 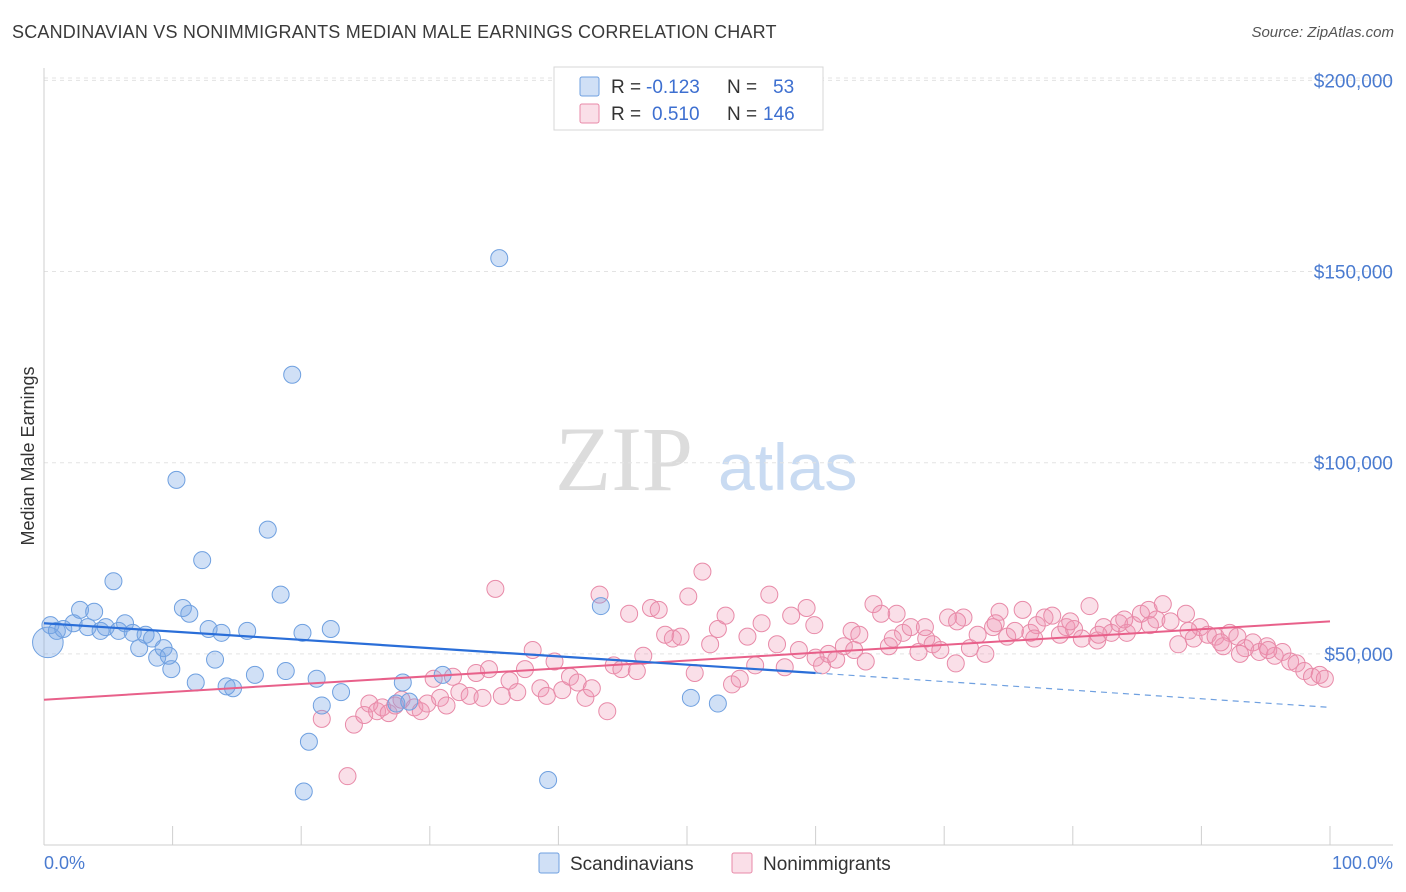 I want to click on legend-r-label-2: R =, so click(x=626, y=114).